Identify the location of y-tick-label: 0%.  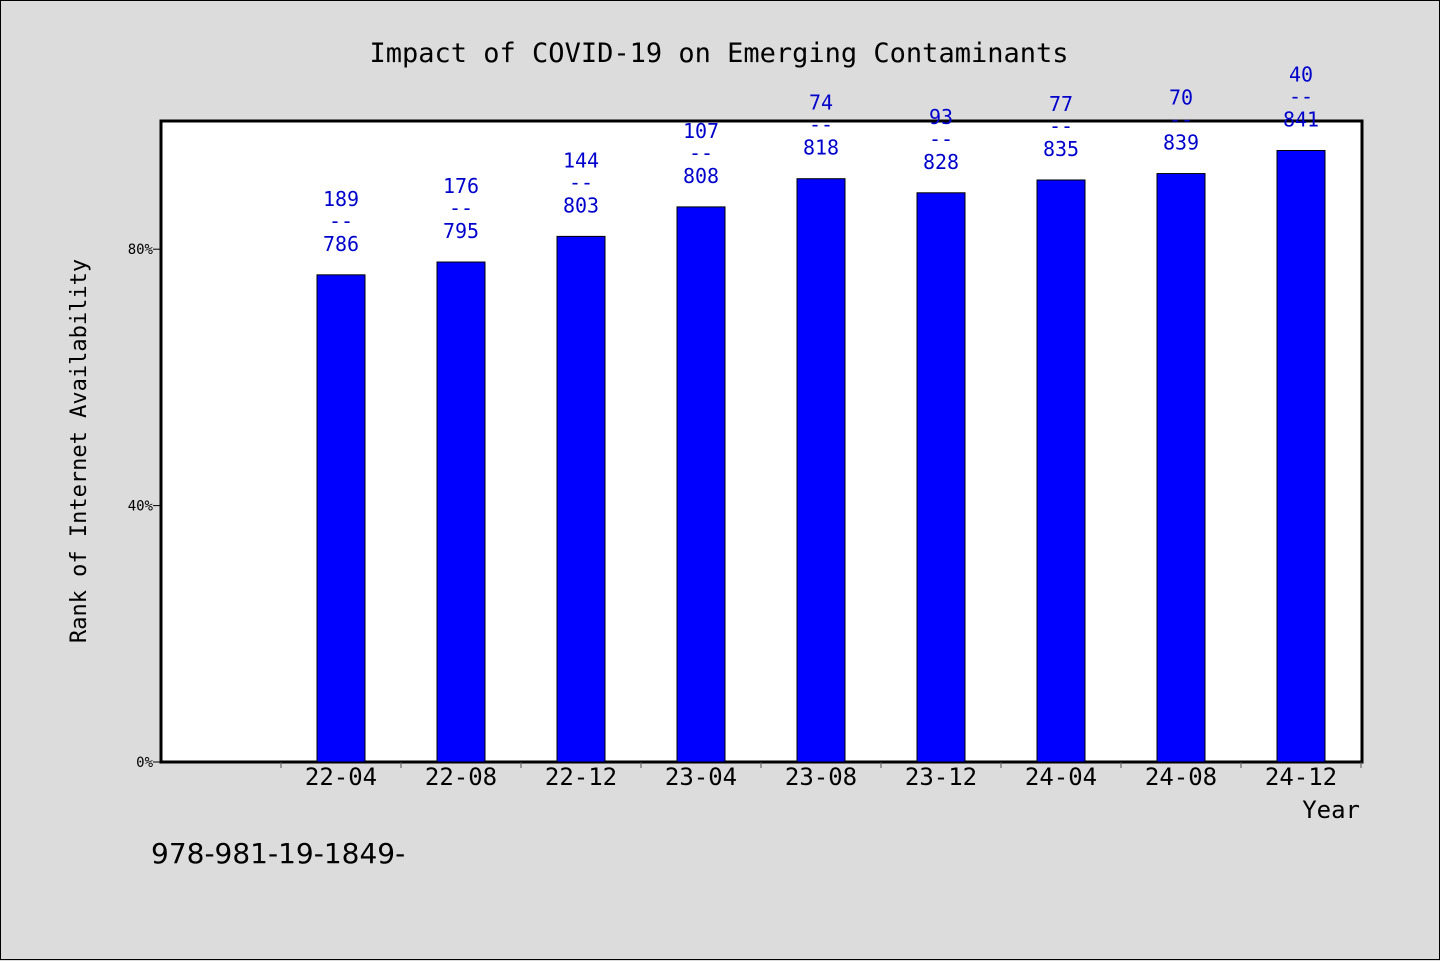
(144, 763).